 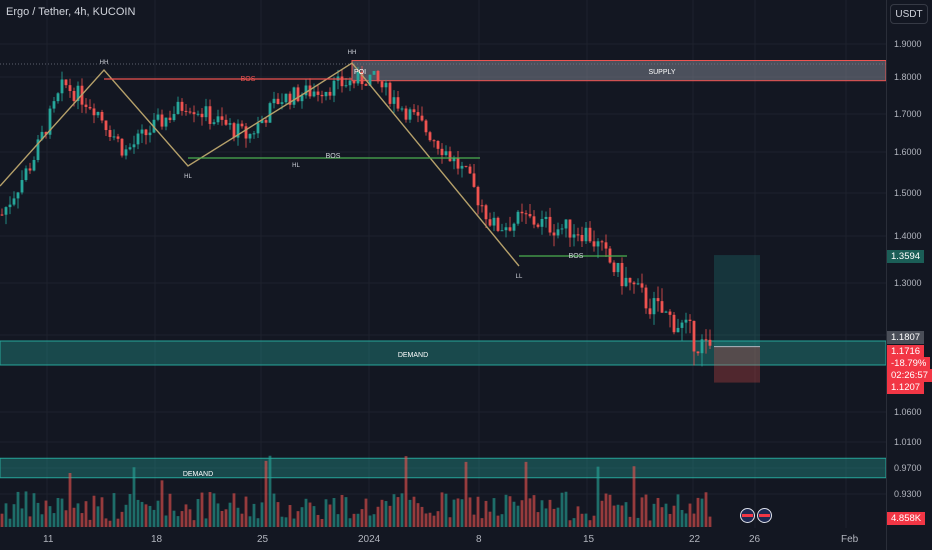 I want to click on currency-button: USDT, so click(x=909, y=14).